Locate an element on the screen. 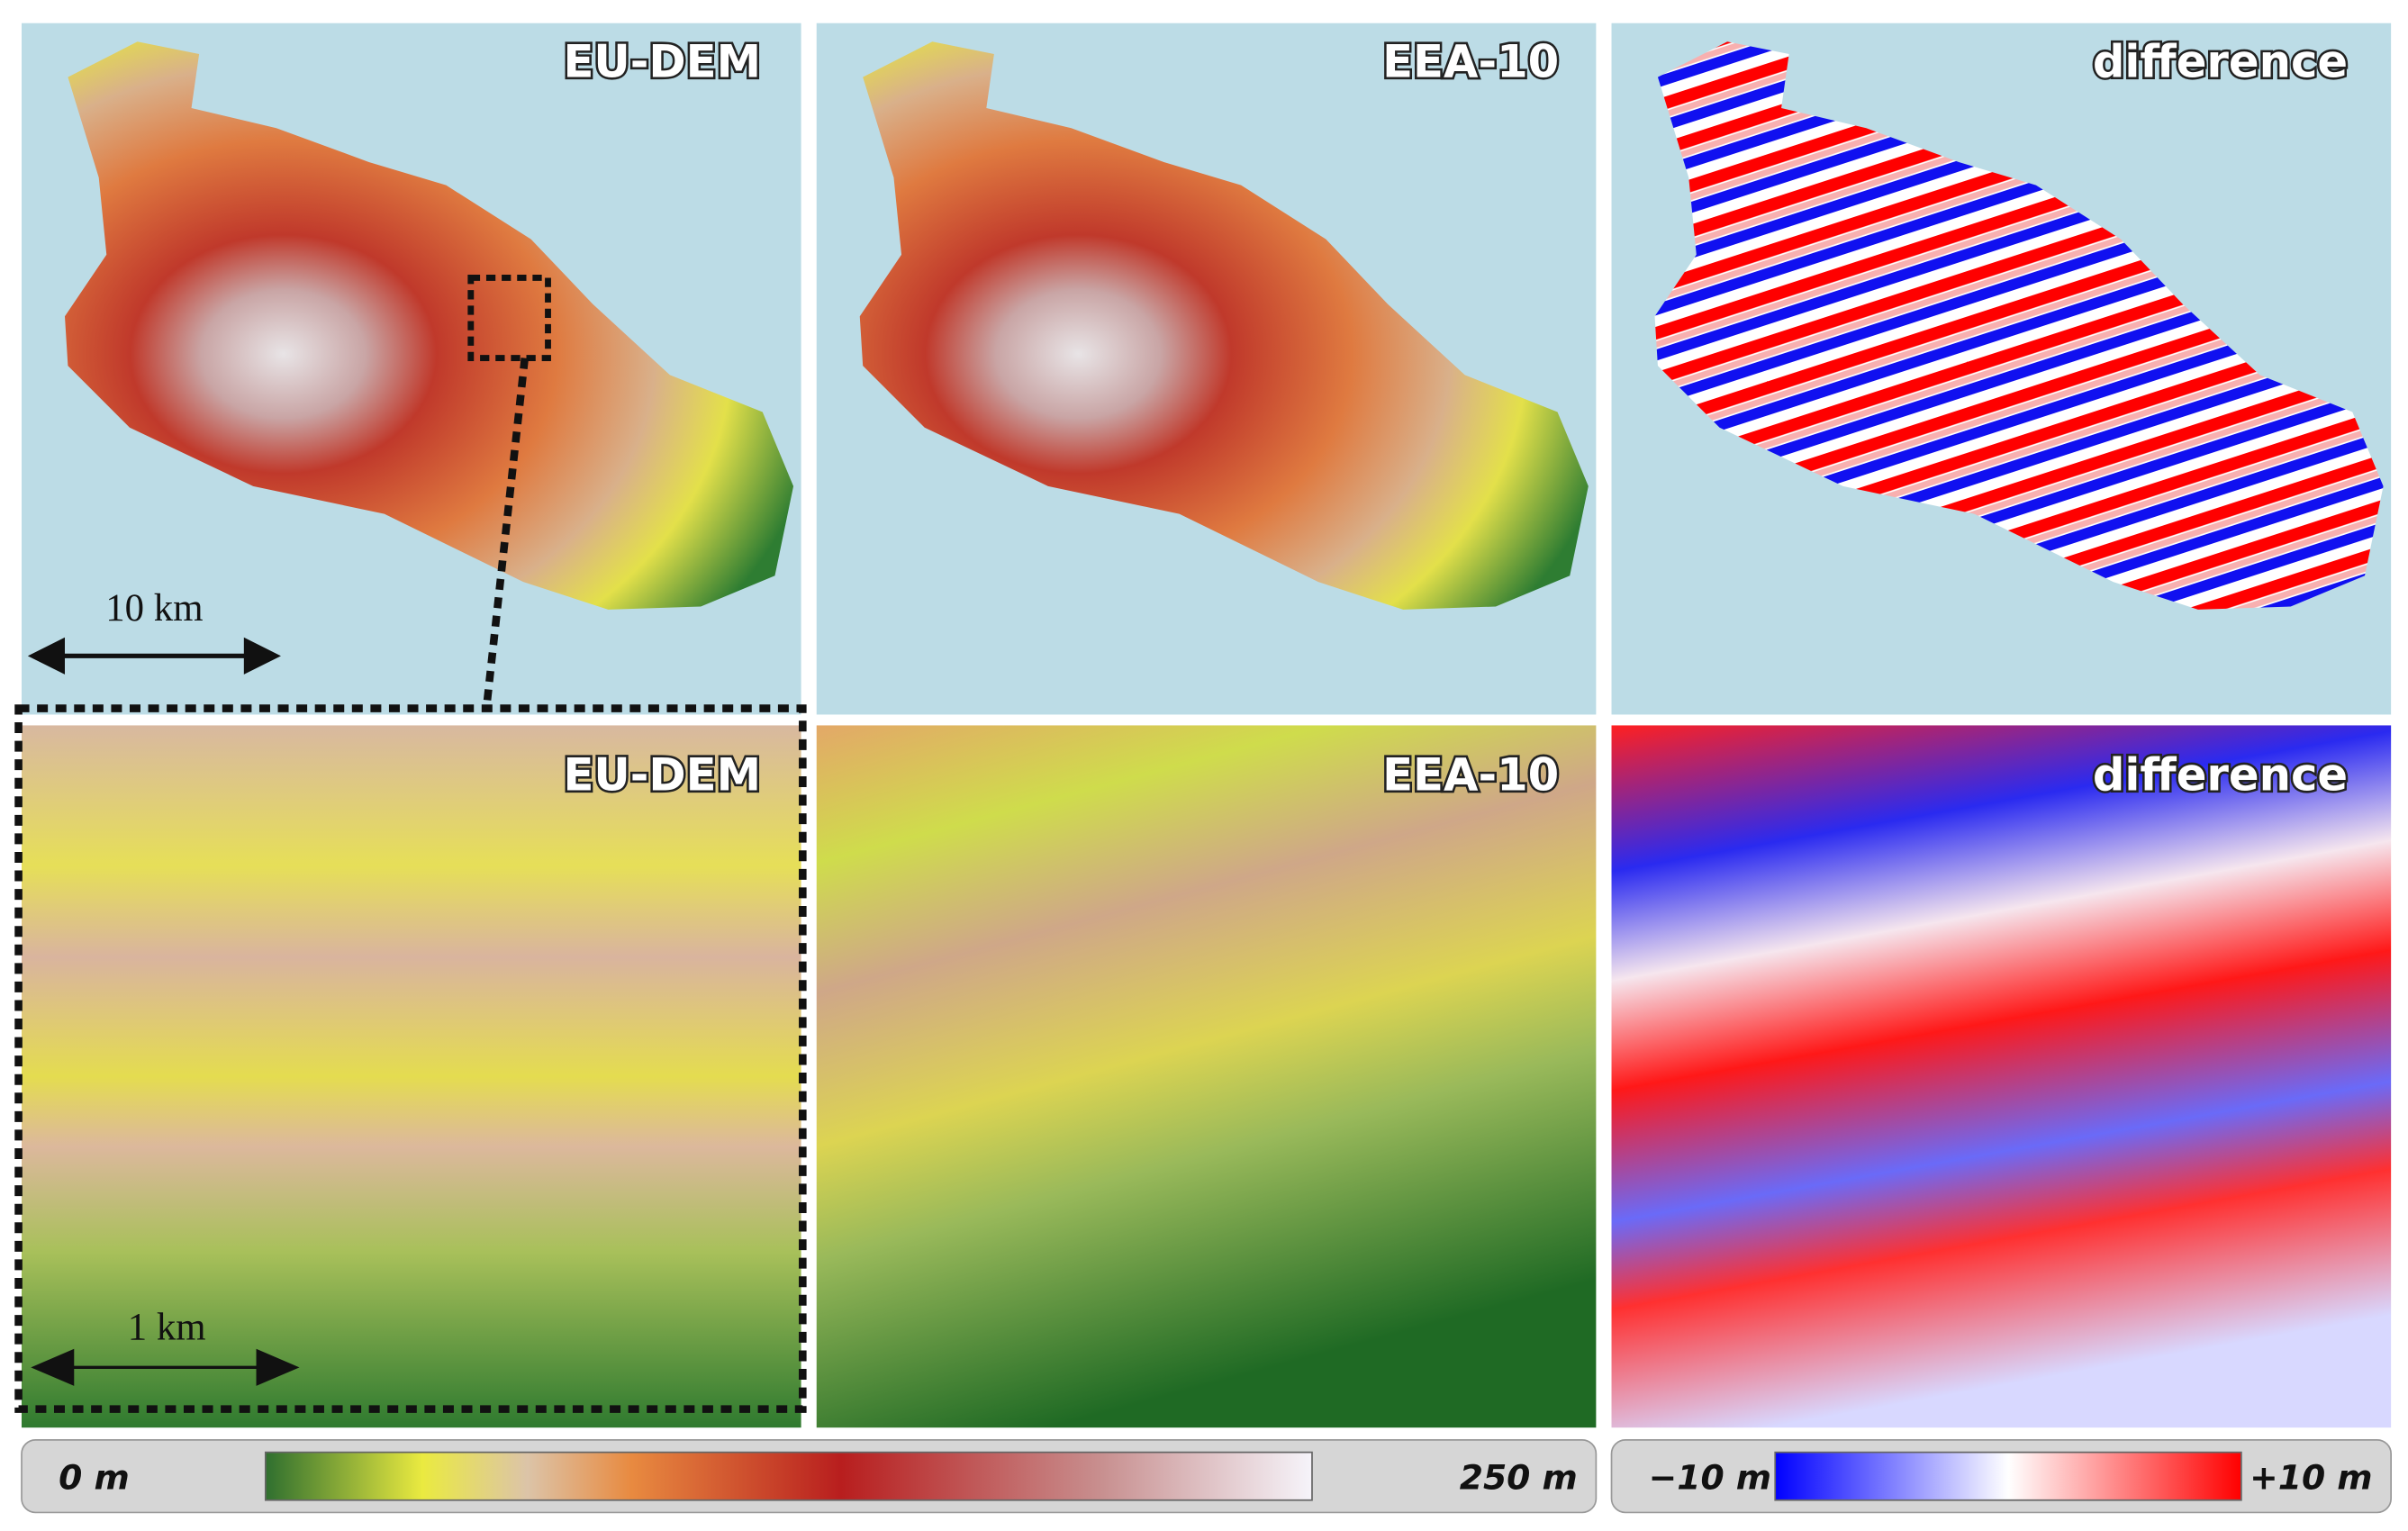 The height and width of the screenshot is (1531, 2408). scale-label: 10 km is located at coordinates (154, 609).